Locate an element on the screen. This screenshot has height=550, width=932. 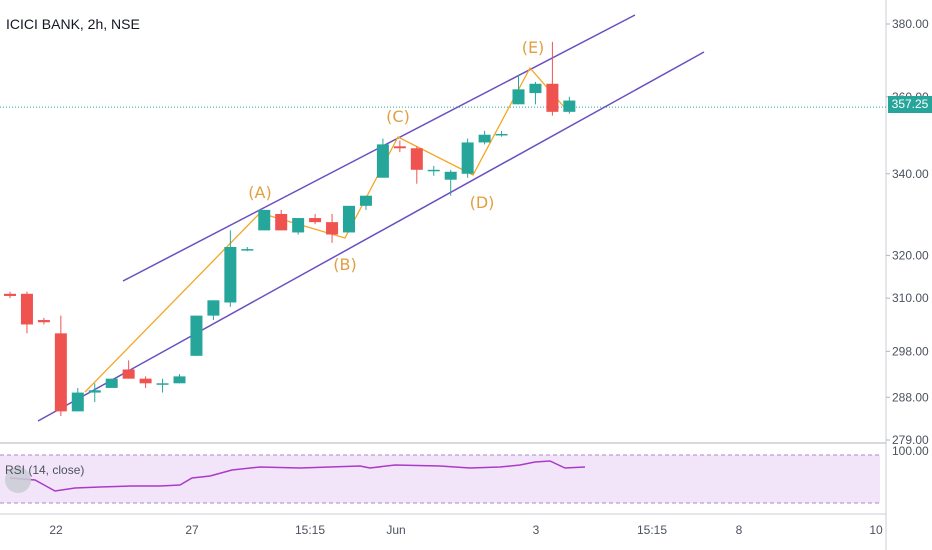
price-label: 310.00 is located at coordinates (910, 298).